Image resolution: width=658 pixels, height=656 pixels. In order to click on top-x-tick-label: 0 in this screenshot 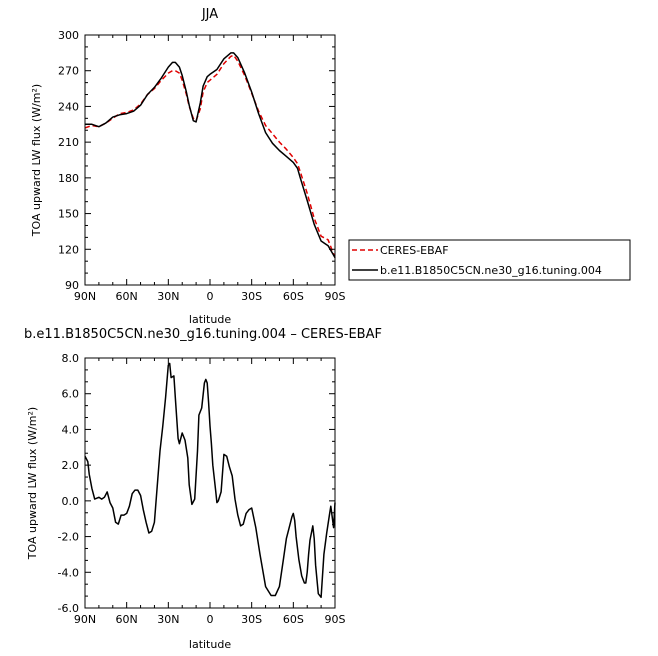, I will do `click(210, 296)`.